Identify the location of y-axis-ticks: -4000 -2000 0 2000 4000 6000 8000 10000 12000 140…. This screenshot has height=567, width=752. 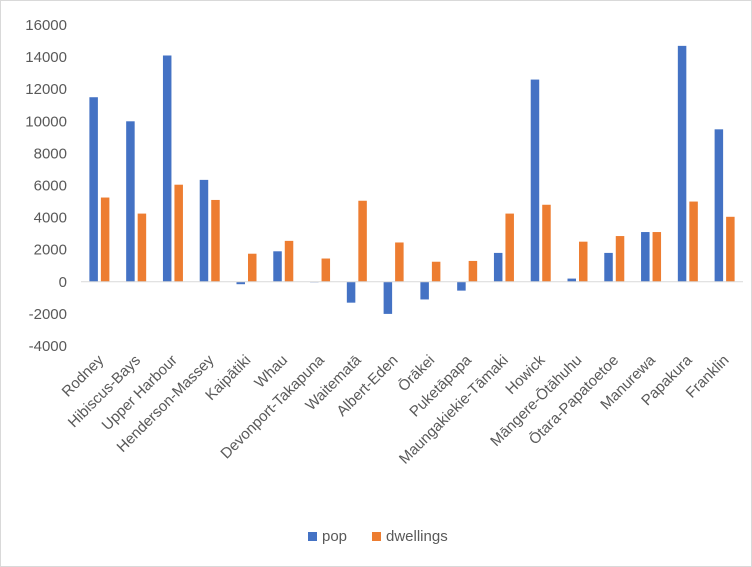
(46, 186).